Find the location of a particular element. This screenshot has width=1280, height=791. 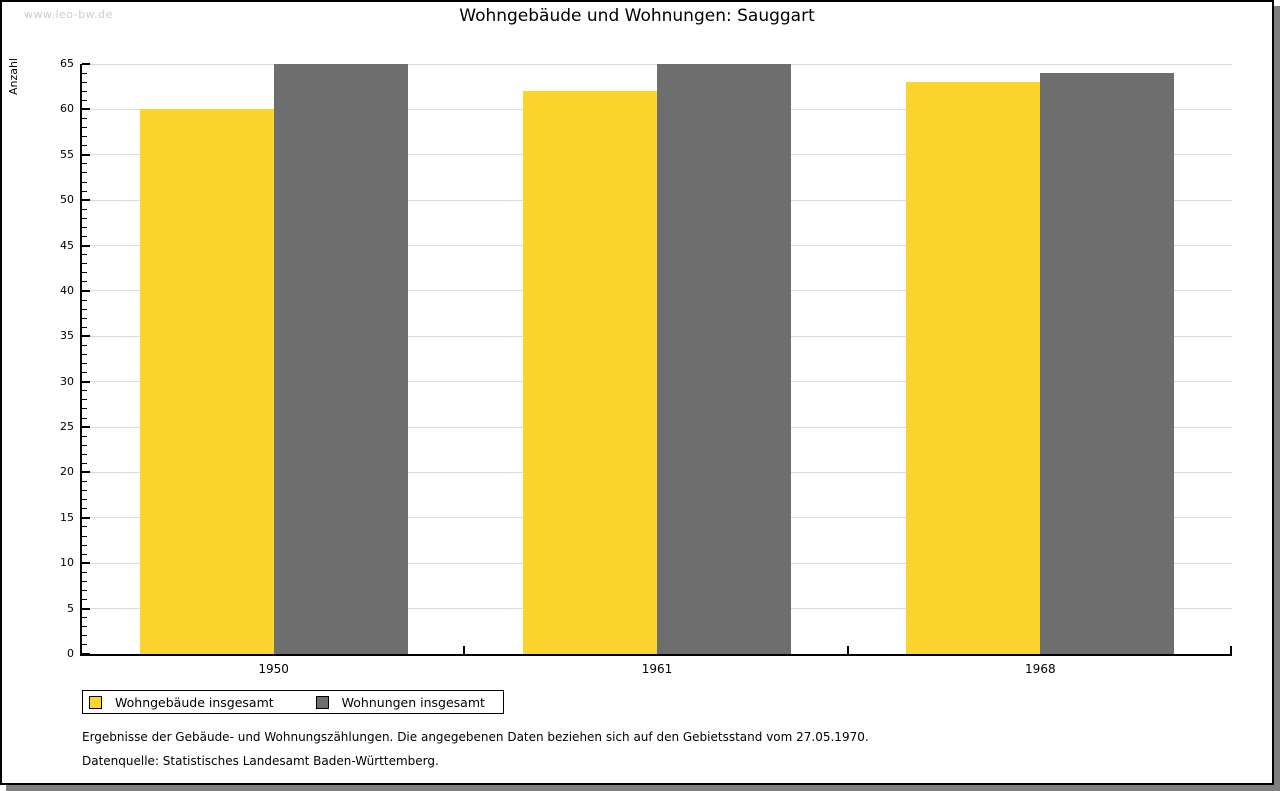

legend-item-wohnungen: Wohnungen insgesamt is located at coordinates (400, 702).